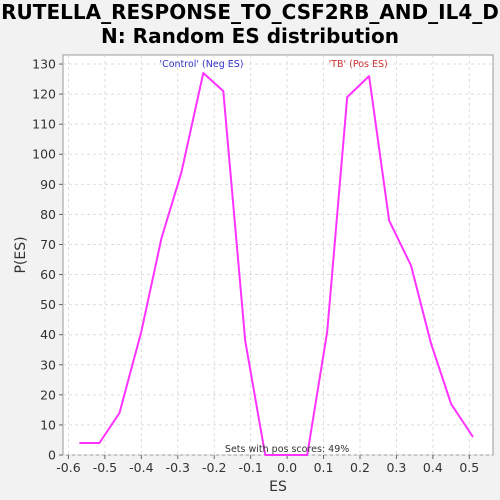 Image resolution: width=500 pixels, height=500 pixels. I want to click on annotation: 'TB' (Pos ES), so click(358, 64).